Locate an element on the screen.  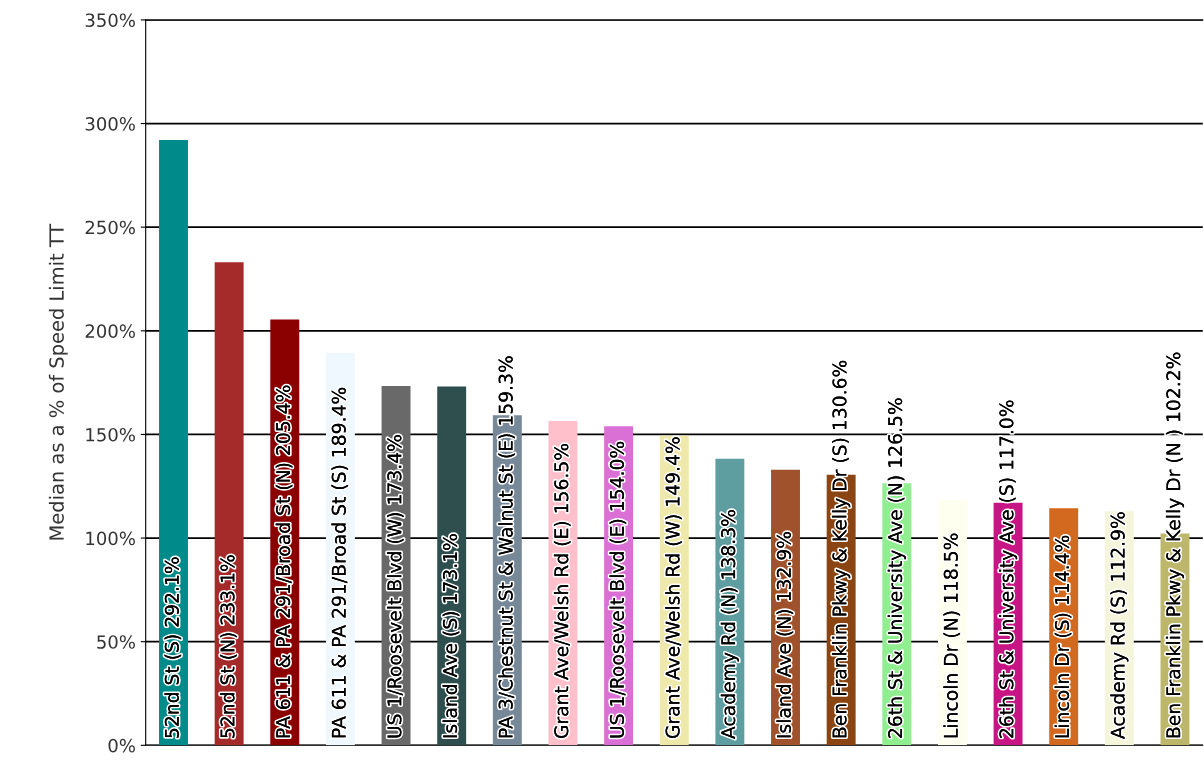
category-label: PA 611 & PA 291/Broad St (S) 189.4% is located at coordinates (340, 562).